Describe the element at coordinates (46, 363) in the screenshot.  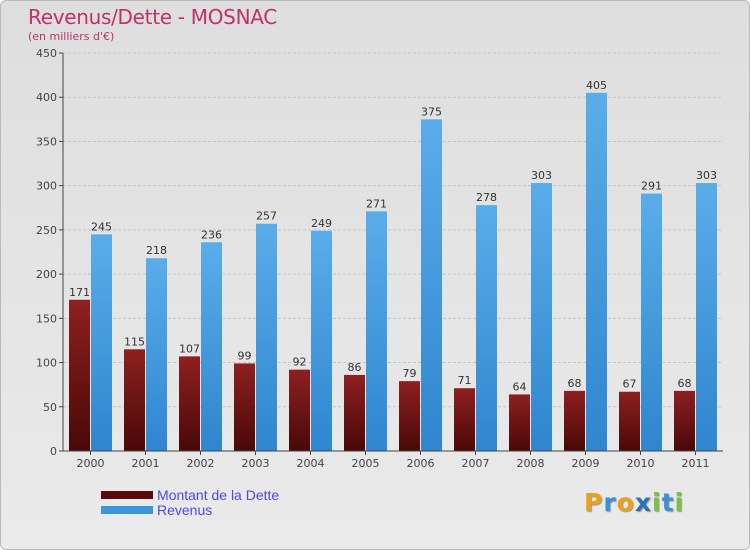
I see `y-tick-label: 100` at that location.